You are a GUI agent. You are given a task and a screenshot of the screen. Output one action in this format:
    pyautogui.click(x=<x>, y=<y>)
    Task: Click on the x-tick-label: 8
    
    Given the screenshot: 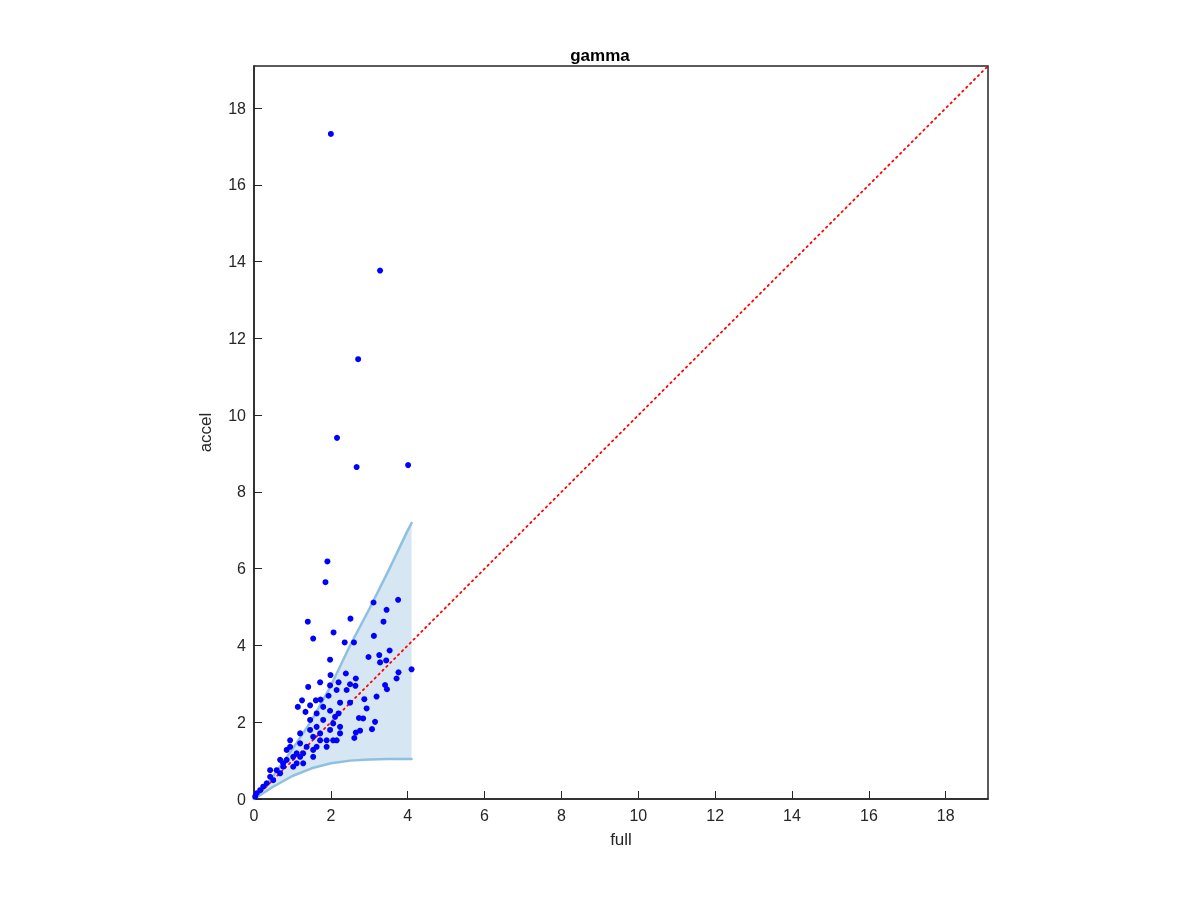 What is the action you would take?
    pyautogui.click(x=561, y=815)
    